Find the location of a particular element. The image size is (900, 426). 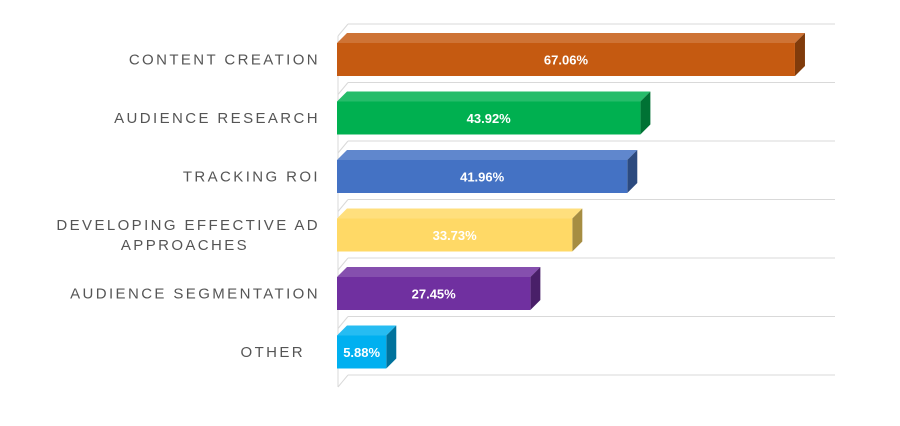

category-label: CONTENT CREATION is located at coordinates (224, 60).